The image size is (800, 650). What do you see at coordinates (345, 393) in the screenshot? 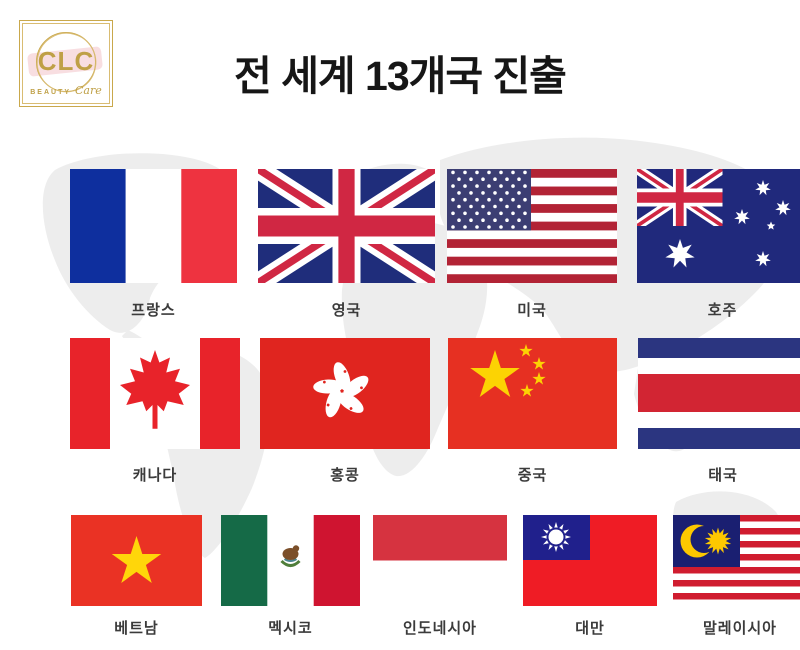
I see `hongkong-flag-icon` at bounding box center [345, 393].